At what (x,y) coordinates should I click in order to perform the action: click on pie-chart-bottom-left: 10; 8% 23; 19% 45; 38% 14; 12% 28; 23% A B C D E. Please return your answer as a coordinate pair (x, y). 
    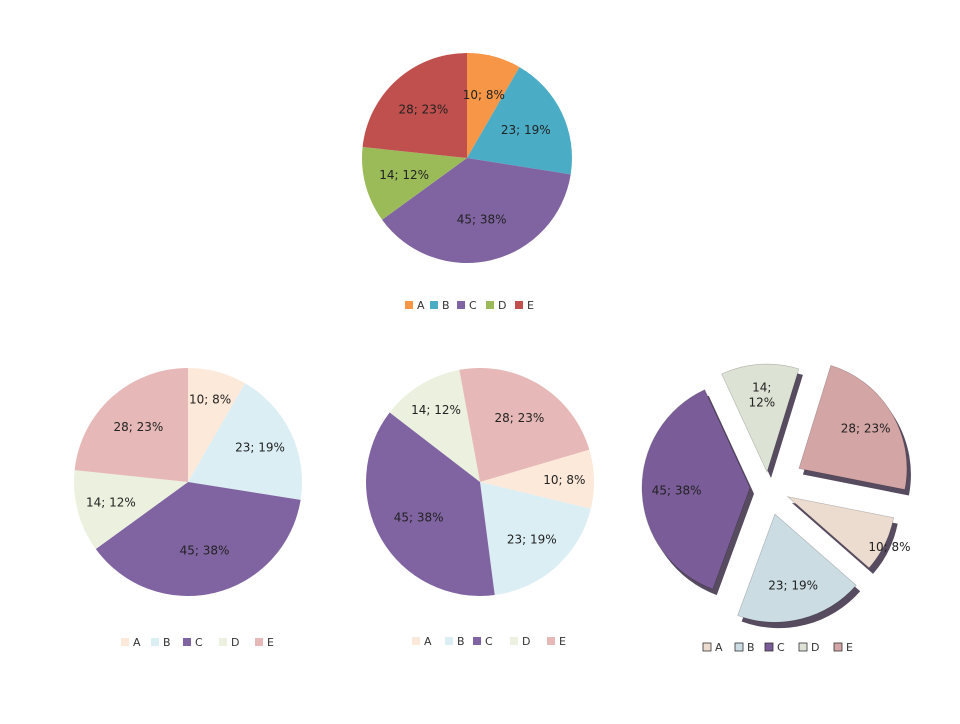
    Looking at the image, I should click on (188, 508).